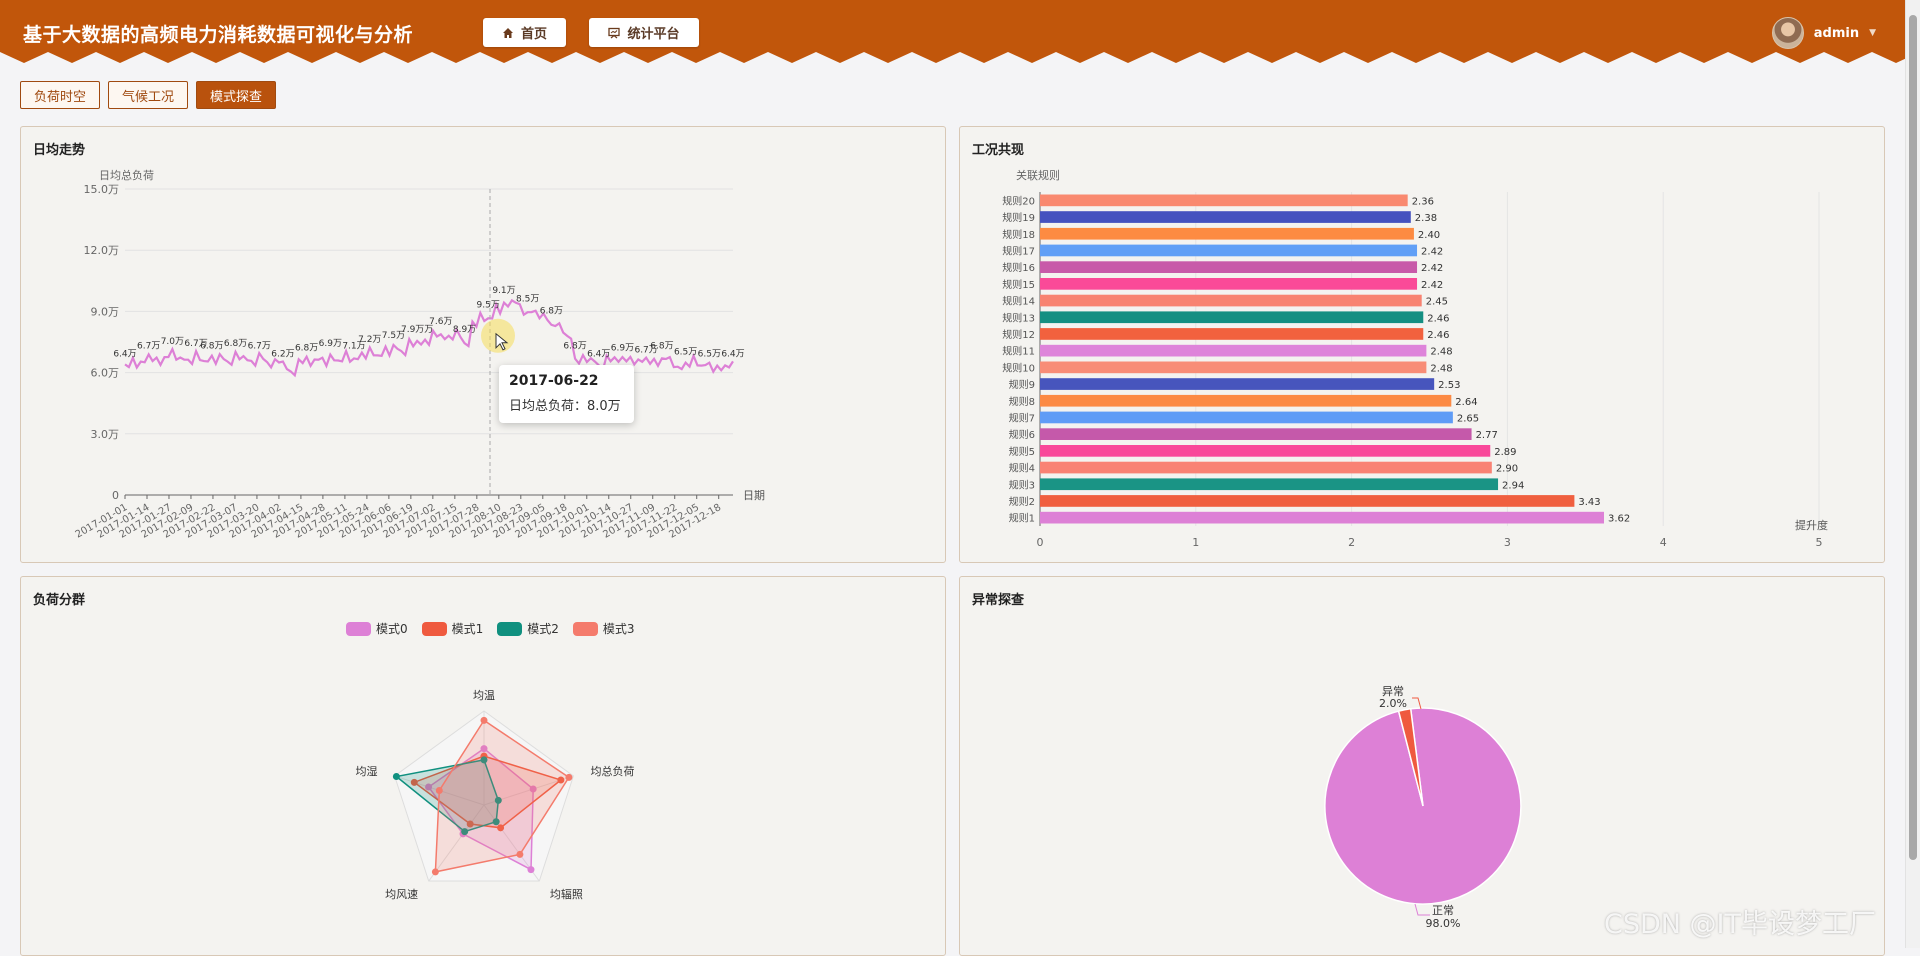 This screenshot has width=1920, height=956. Describe the element at coordinates (102, 250) in the screenshot. I see `y-tick-label: 12.0万` at that location.